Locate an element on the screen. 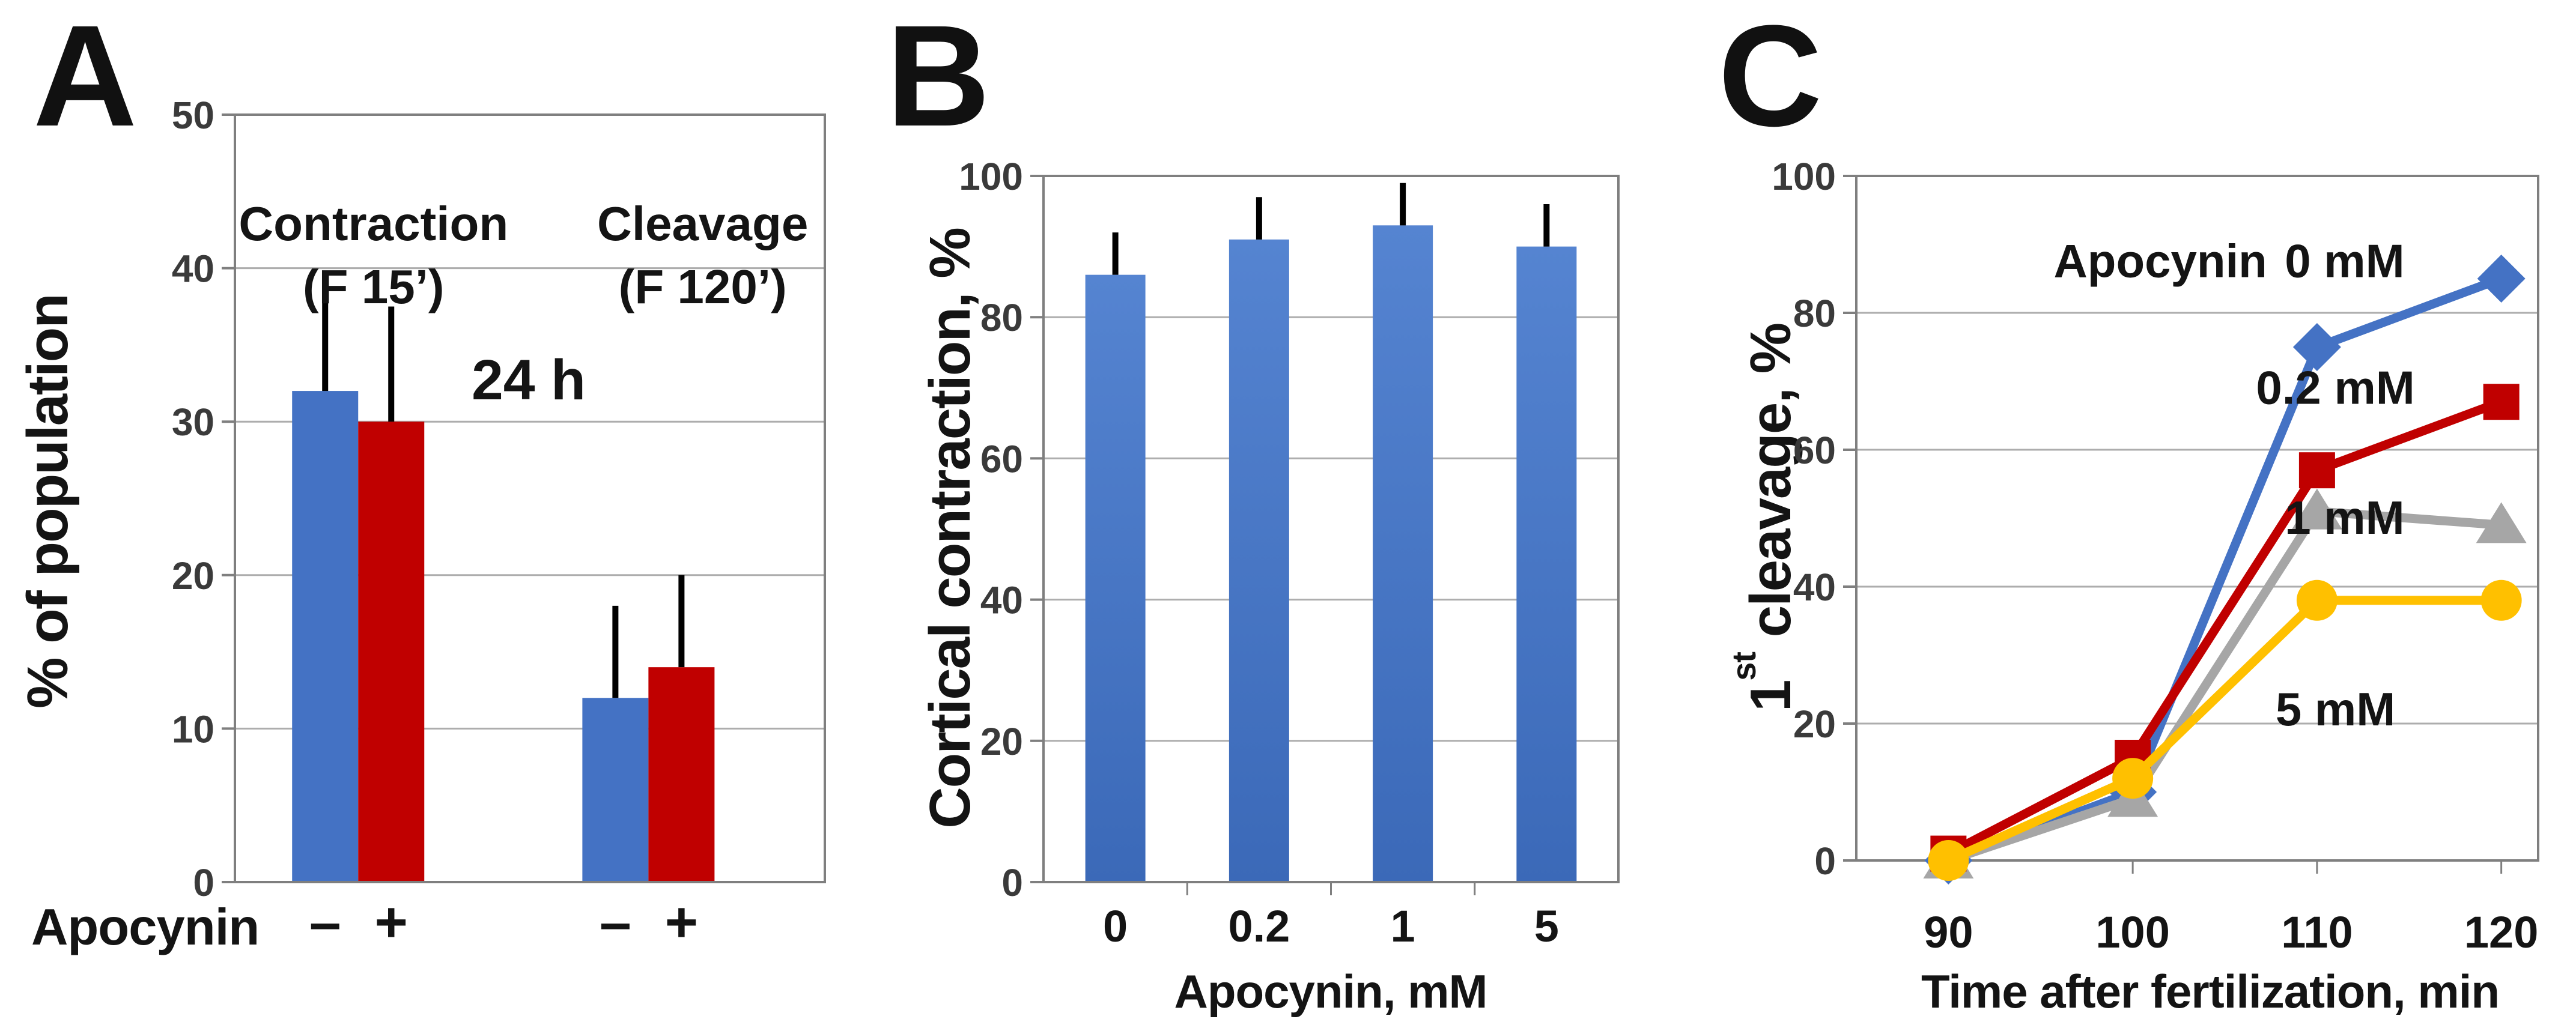  x-tick-label: 110 is located at coordinates (2317, 932).